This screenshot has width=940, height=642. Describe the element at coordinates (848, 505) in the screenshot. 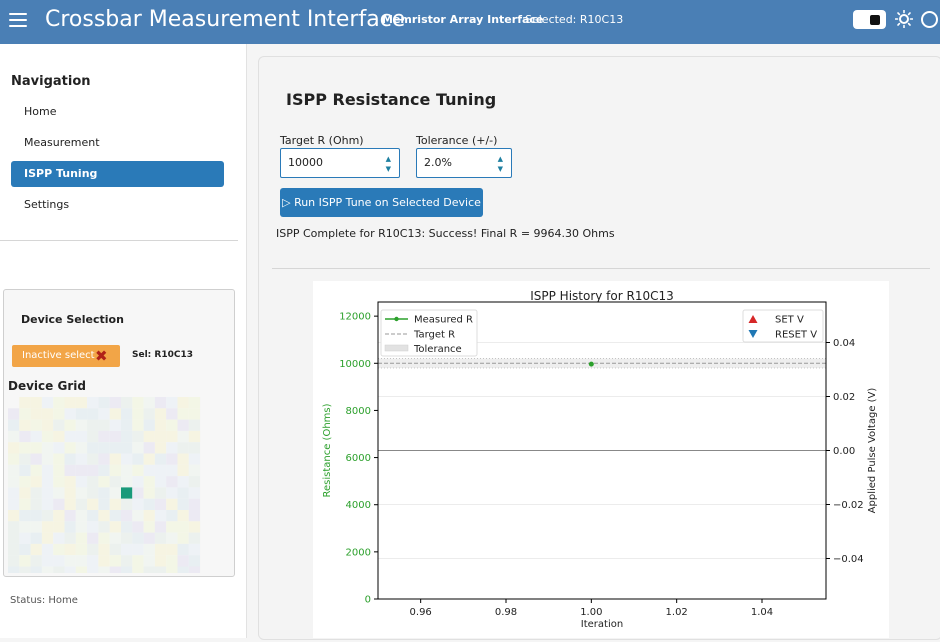

I see `y2-tick-label: −0.02` at that location.